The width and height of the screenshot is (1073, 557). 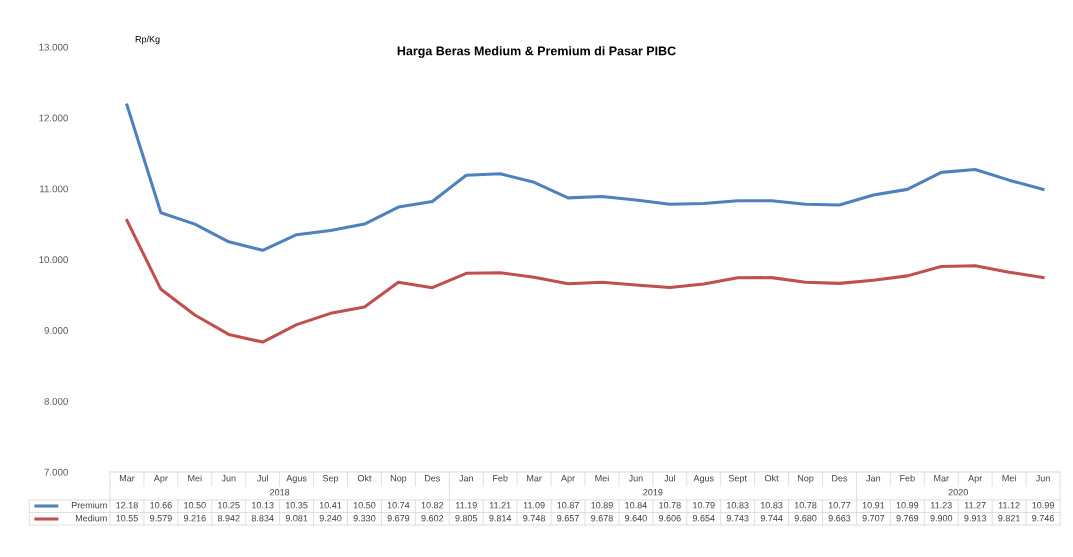 I want to click on legend-label: Premium, so click(x=89, y=505).